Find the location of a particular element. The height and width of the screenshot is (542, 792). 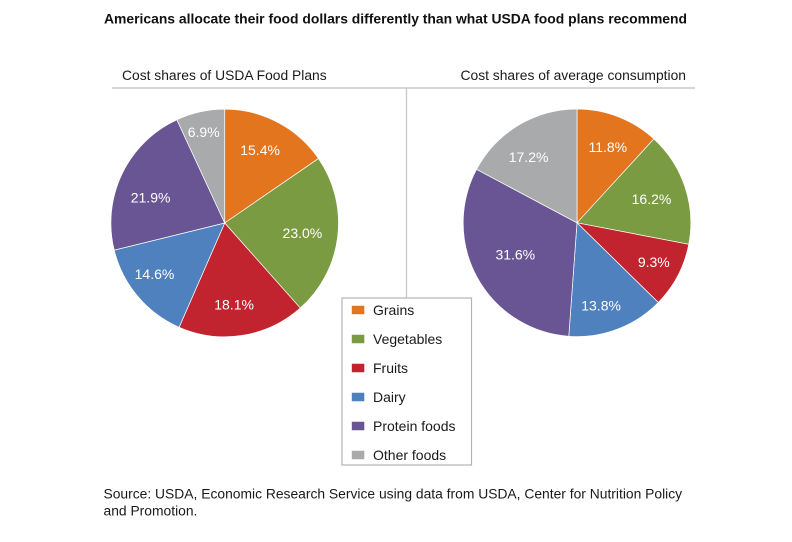

svg-text: Cost shares of USDA Food Plans is located at coordinates (224, 75).